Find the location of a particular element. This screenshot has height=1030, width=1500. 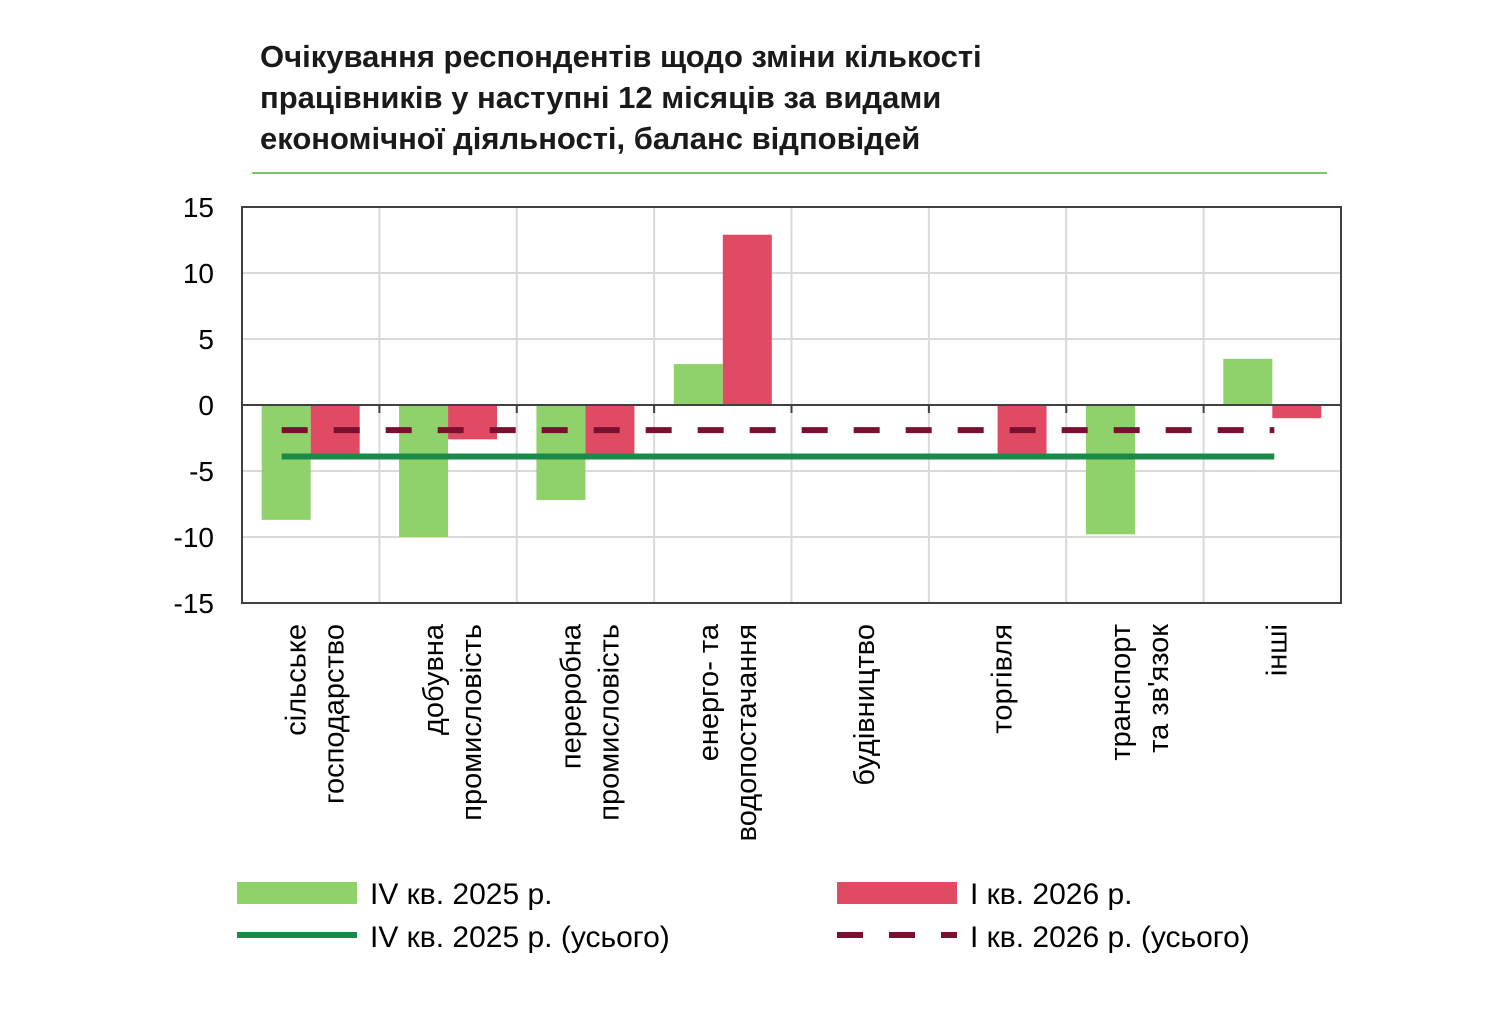

category-label-line: переробна is located at coordinates (571, 696).